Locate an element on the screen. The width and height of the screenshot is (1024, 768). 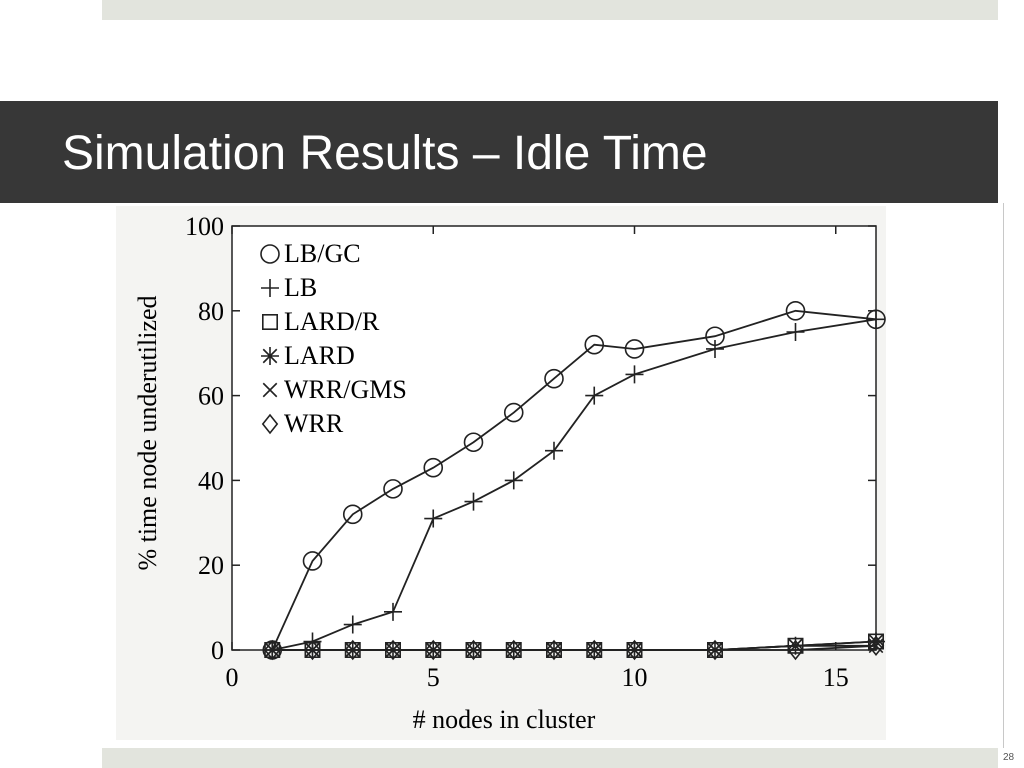
y-tick-label: 40 is located at coordinates (211, 480).